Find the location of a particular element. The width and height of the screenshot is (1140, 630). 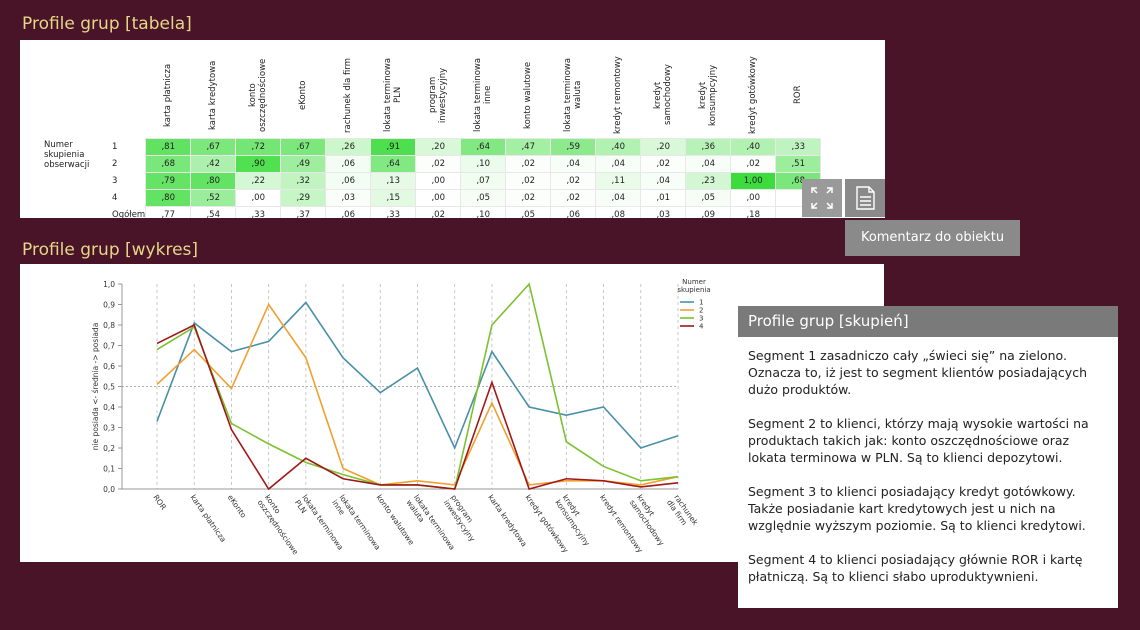

table-cell: ,03 is located at coordinates (348, 198).